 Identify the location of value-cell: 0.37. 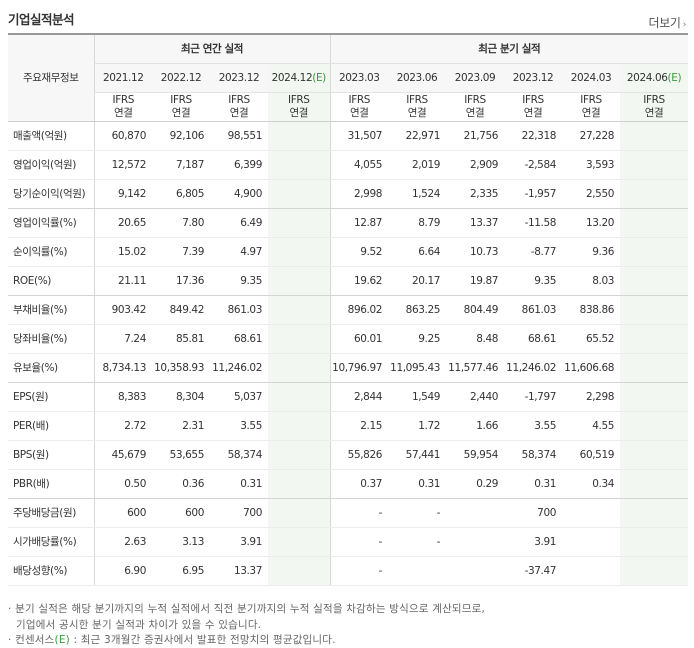
(359, 484).